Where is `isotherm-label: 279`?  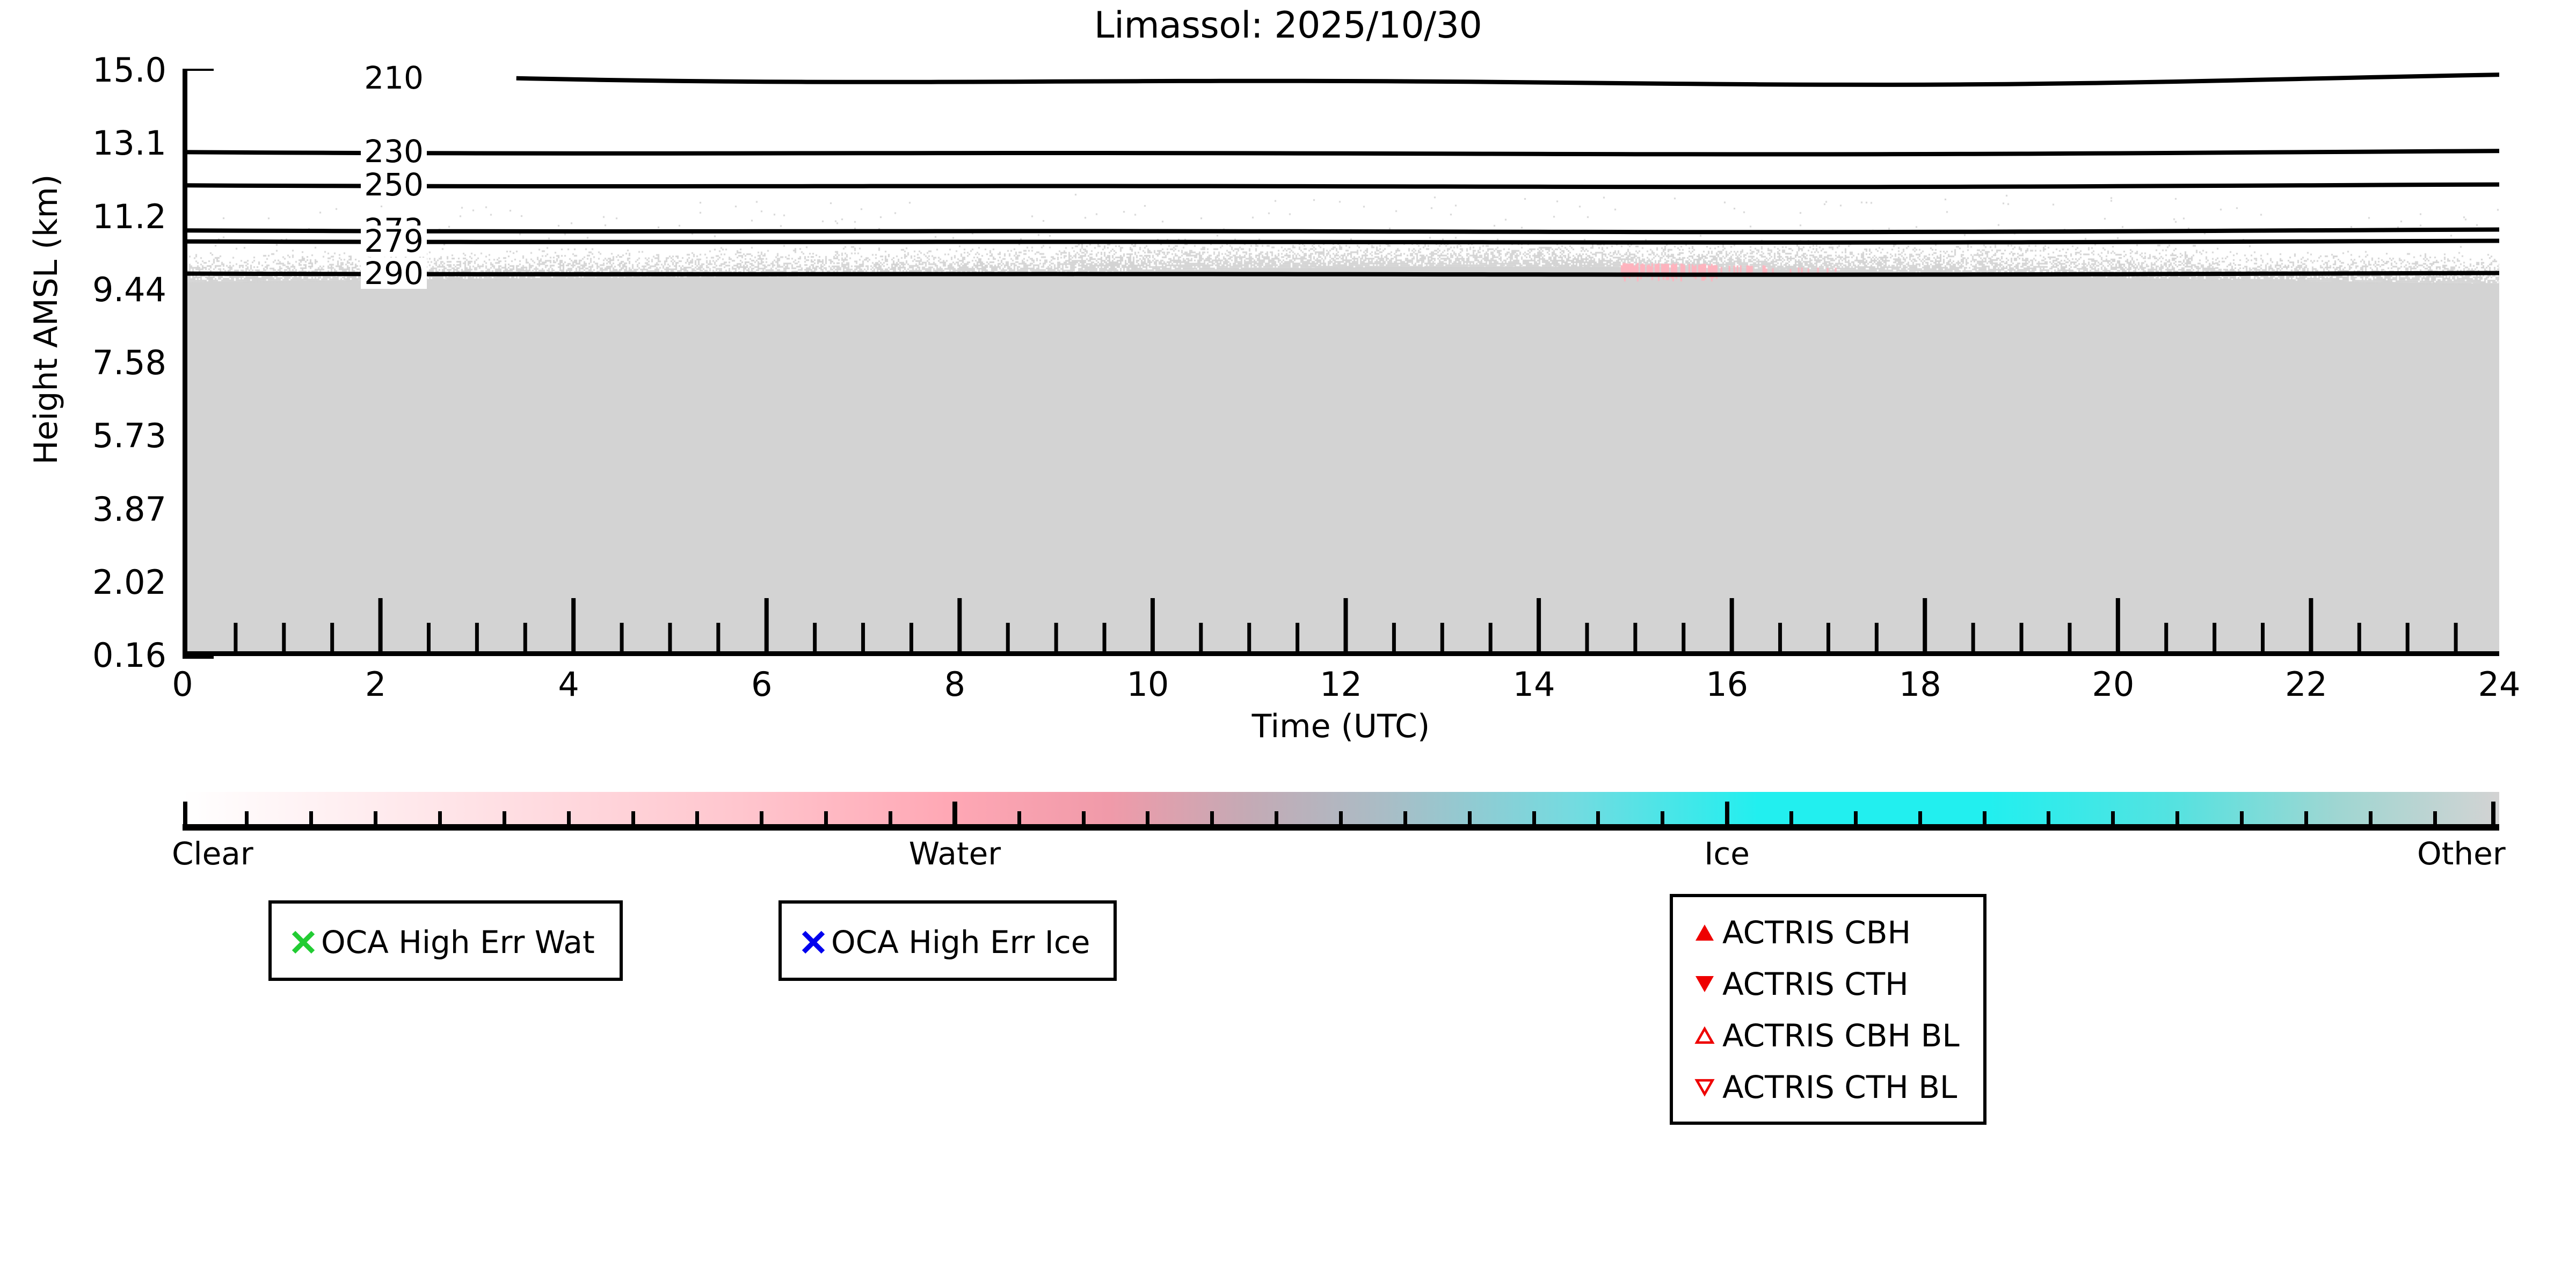 isotherm-label: 279 is located at coordinates (394, 241).